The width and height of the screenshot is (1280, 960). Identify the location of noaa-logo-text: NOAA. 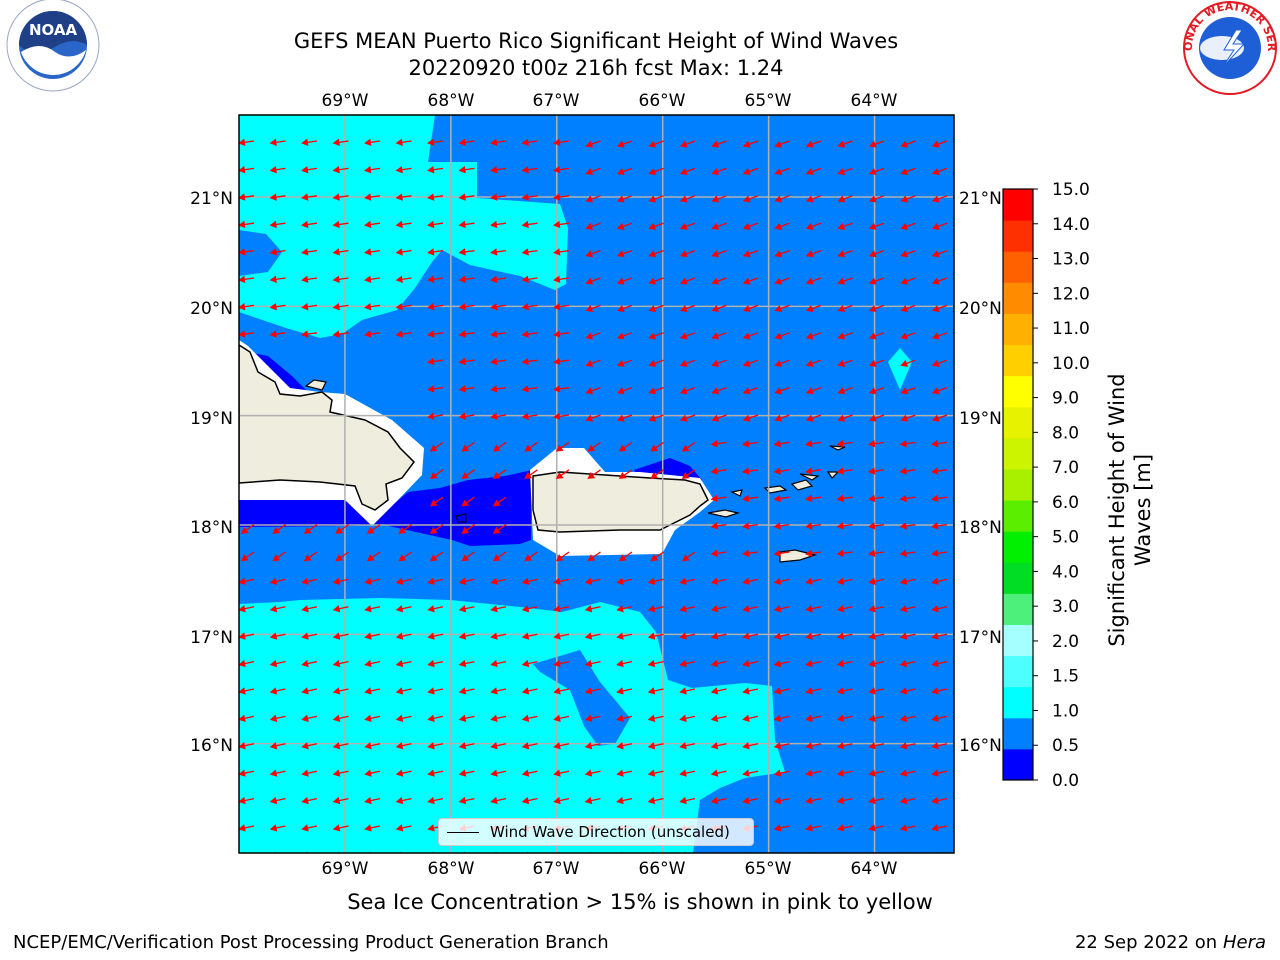
(53, 30).